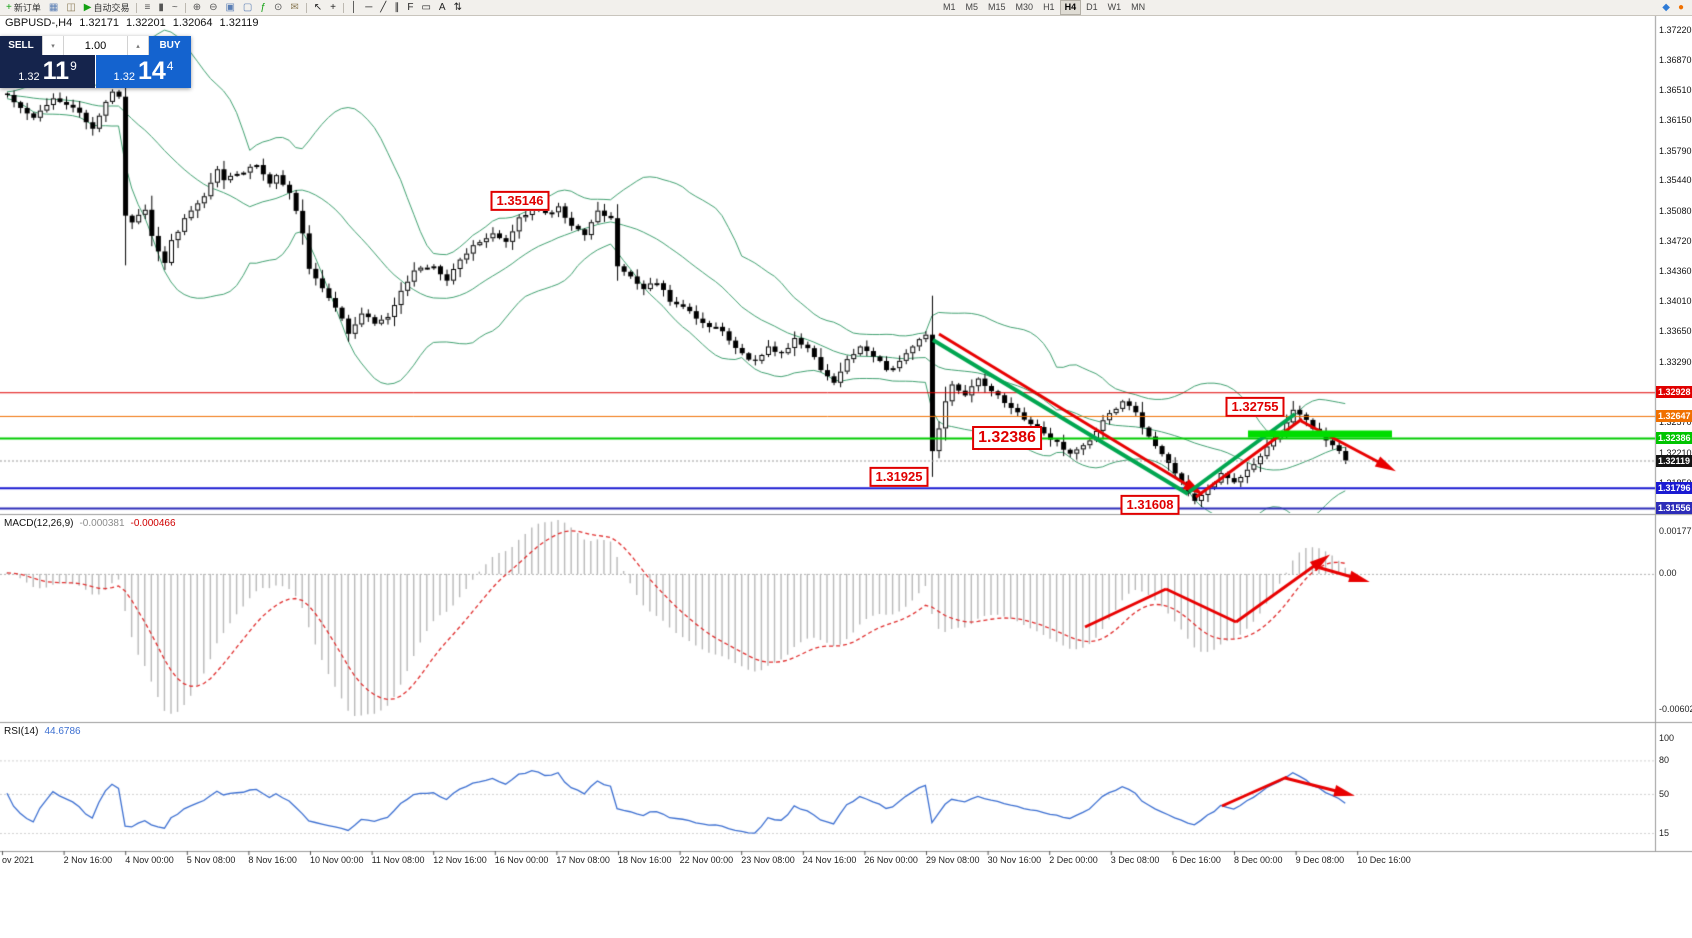  I want to click on trendline-button: ╱, so click(383, 7).